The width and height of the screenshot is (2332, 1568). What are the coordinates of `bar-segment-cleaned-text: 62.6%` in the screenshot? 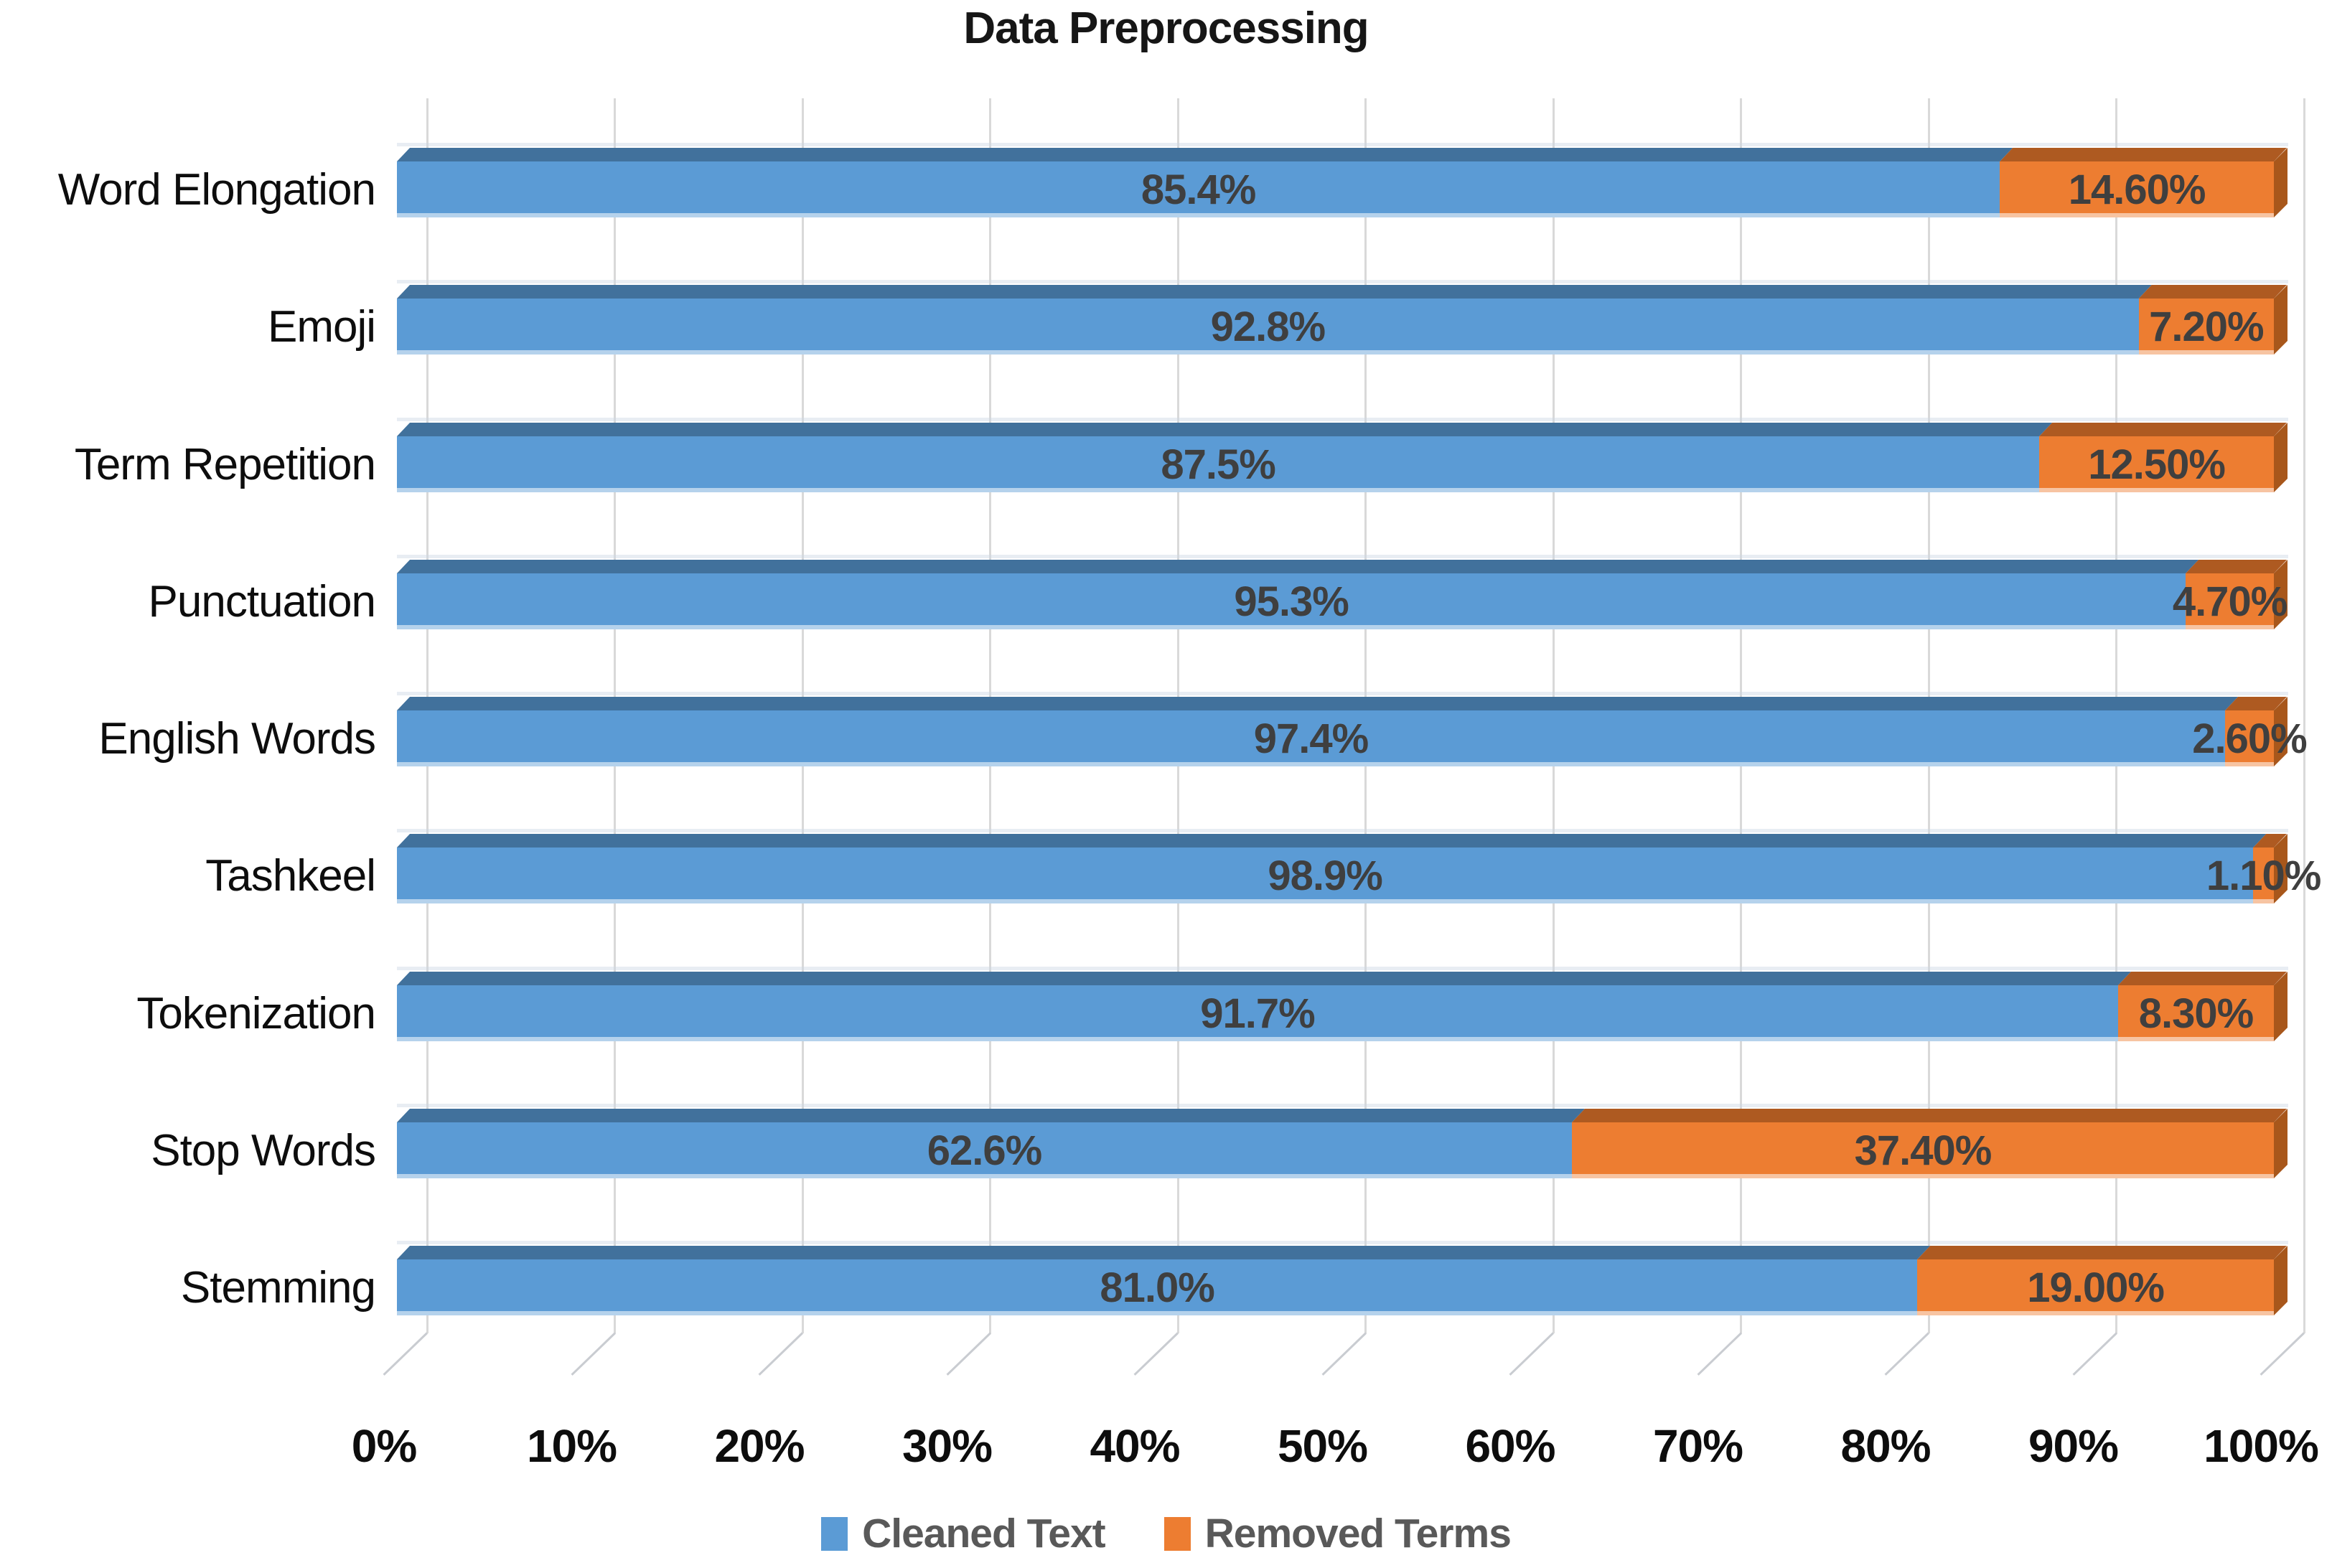 It's located at (985, 1150).